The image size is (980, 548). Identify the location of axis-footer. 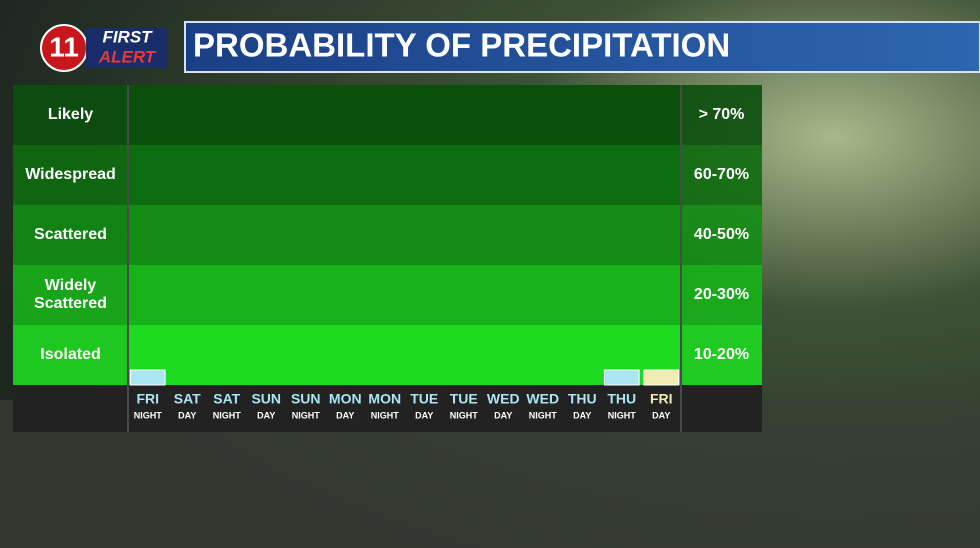
(387, 408).